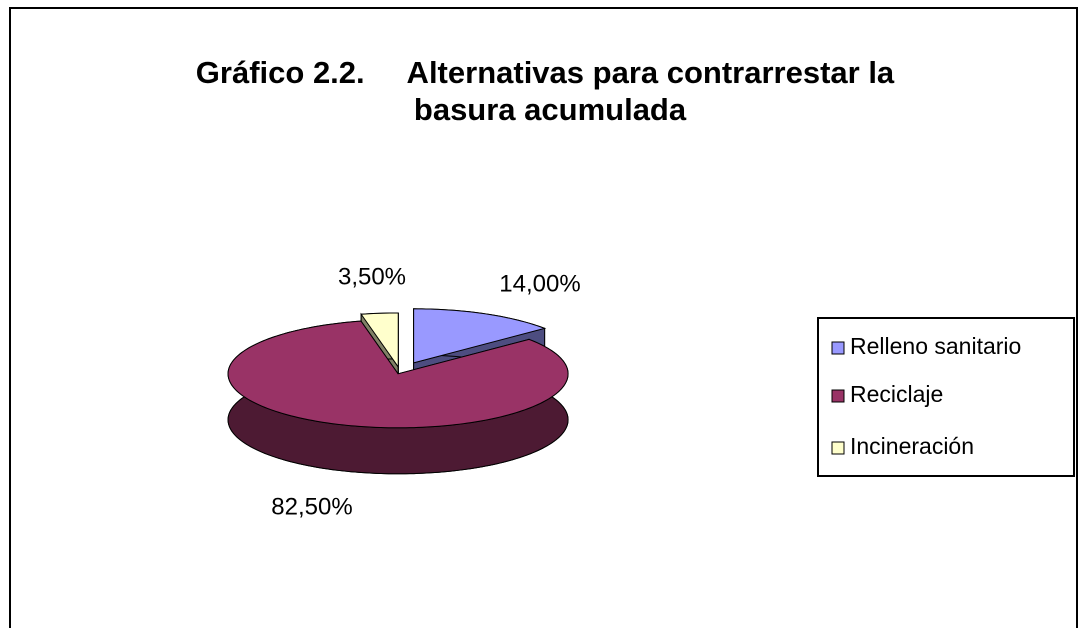  What do you see at coordinates (311, 506) in the screenshot?
I see `data-label: 82,50%` at bounding box center [311, 506].